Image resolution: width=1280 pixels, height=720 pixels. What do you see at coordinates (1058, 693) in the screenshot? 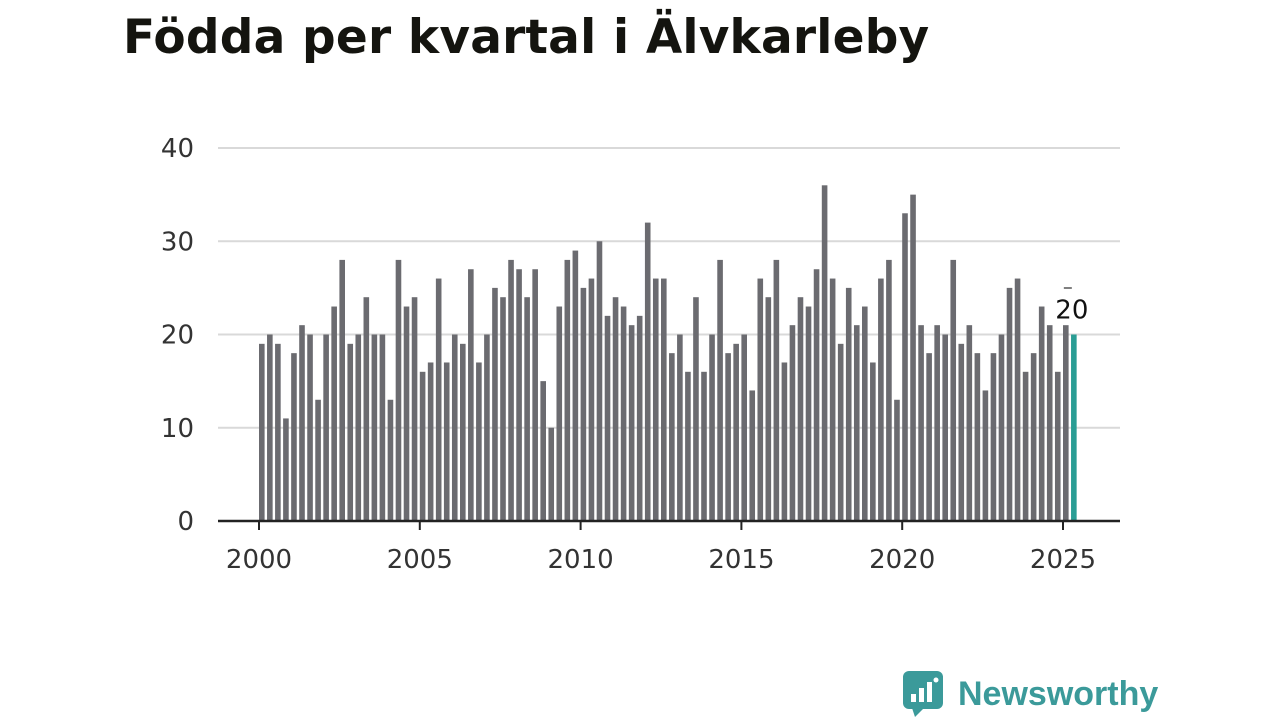
I see `brand-name: Newsworthy` at bounding box center [1058, 693].